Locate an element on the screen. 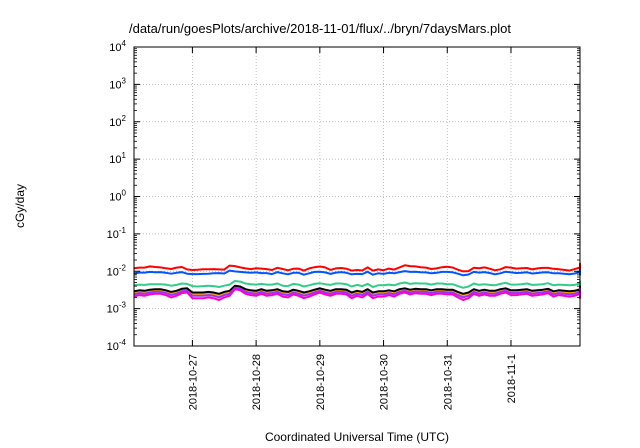  x-tick-label: 2018-10-28 is located at coordinates (257, 382).